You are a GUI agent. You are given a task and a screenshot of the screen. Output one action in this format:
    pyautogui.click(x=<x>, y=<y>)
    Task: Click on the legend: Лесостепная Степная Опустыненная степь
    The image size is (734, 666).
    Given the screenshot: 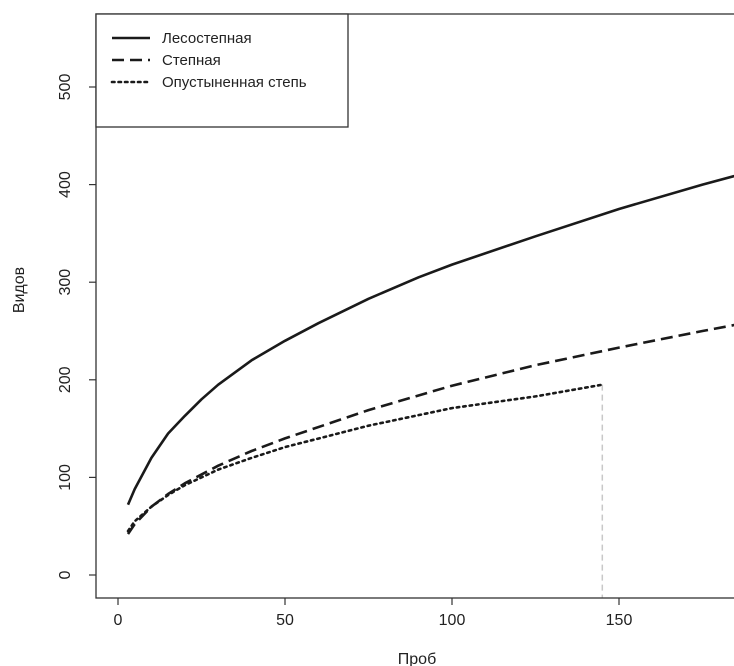 What is the action you would take?
    pyautogui.click(x=222, y=70)
    